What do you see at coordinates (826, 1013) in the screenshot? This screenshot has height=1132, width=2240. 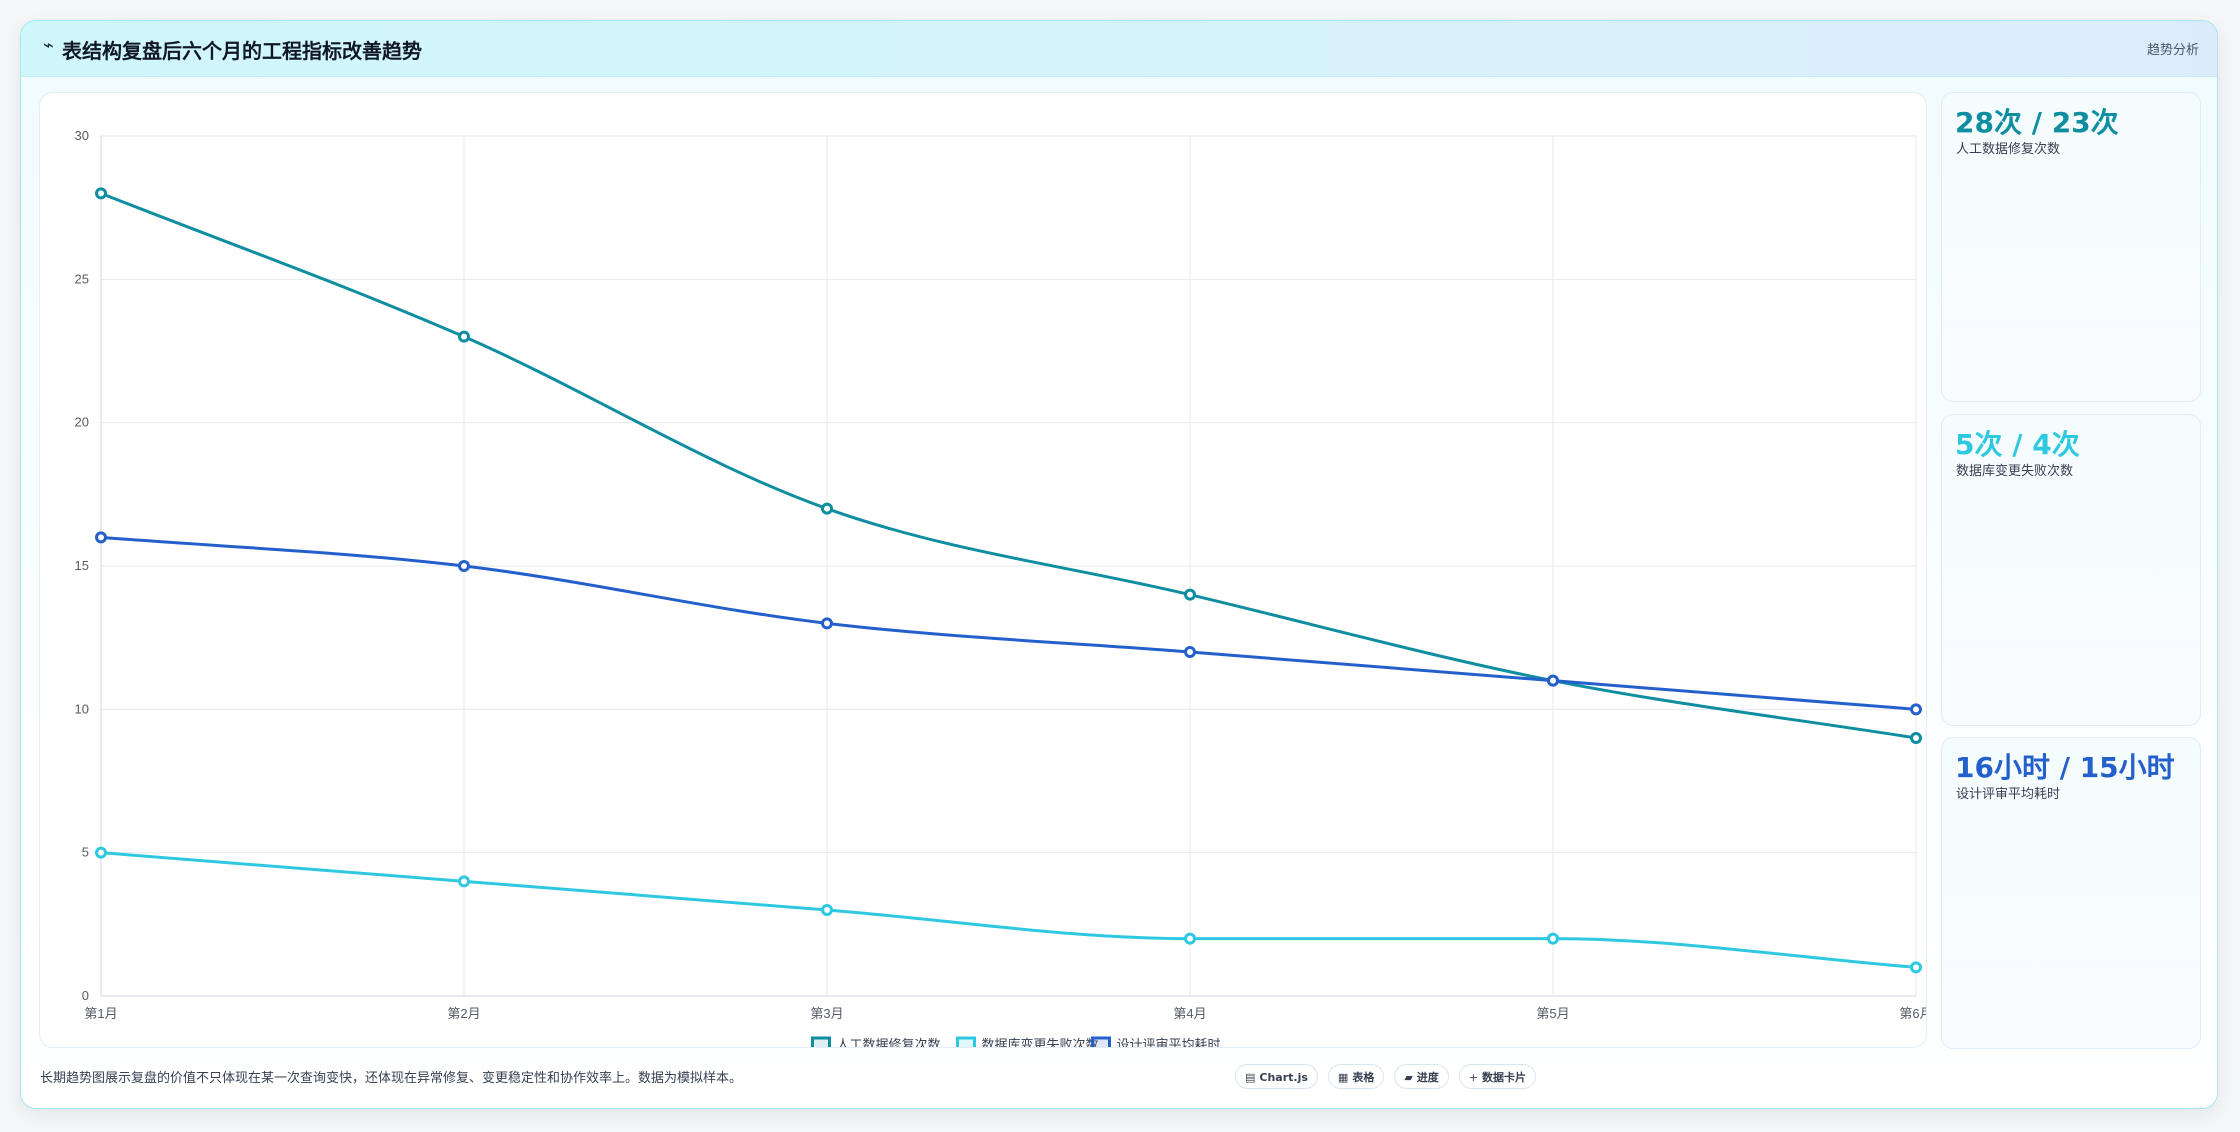 I see `x-tick-label: 第3月` at bounding box center [826, 1013].